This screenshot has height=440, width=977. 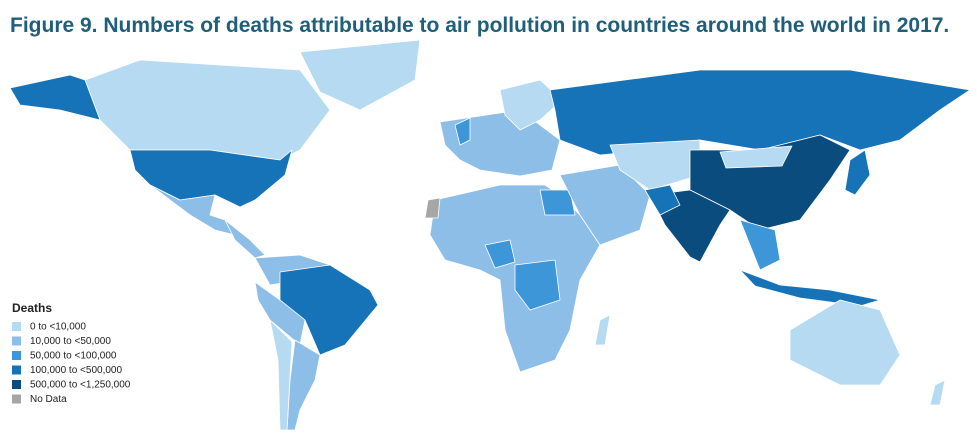 I want to click on united-kingdom, so click(x=462, y=131).